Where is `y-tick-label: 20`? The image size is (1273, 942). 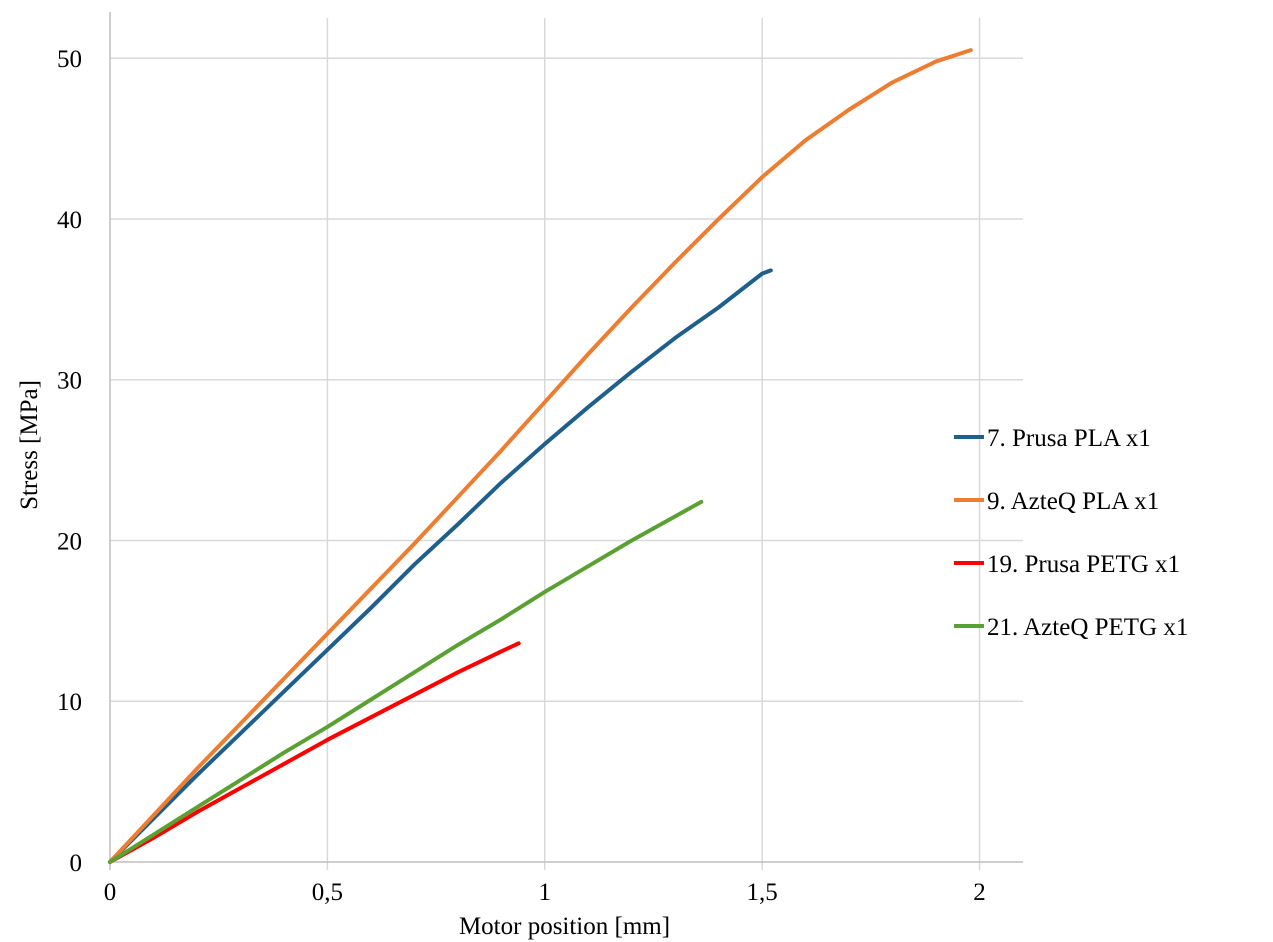
y-tick-label: 20 is located at coordinates (69, 541).